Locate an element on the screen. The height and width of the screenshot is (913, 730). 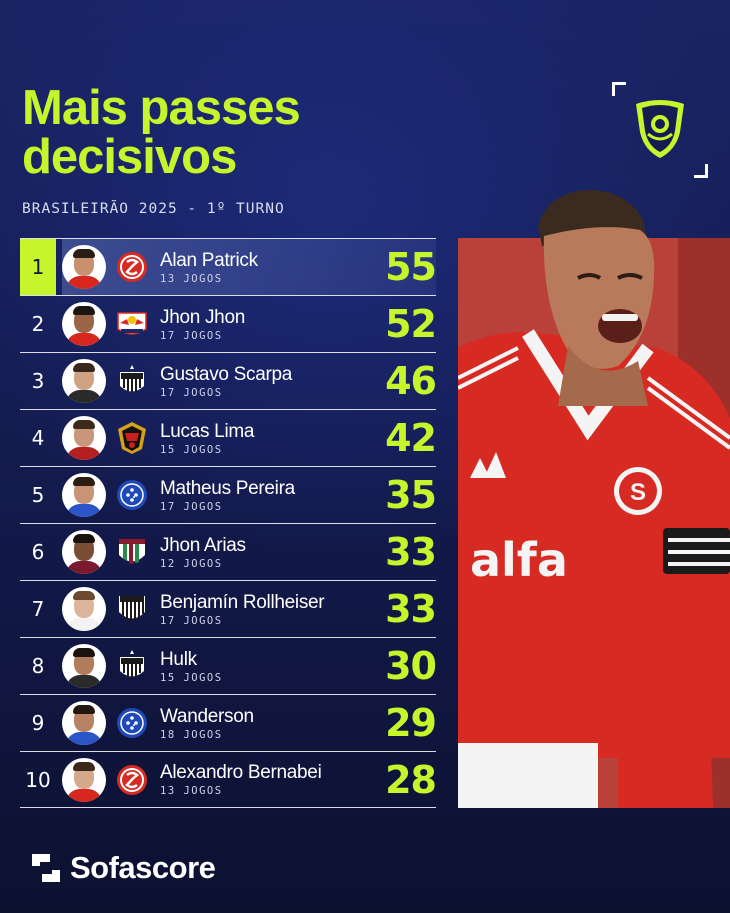
player-info: Jhon Arias 12 JOGOS is located at coordinates (263, 552).